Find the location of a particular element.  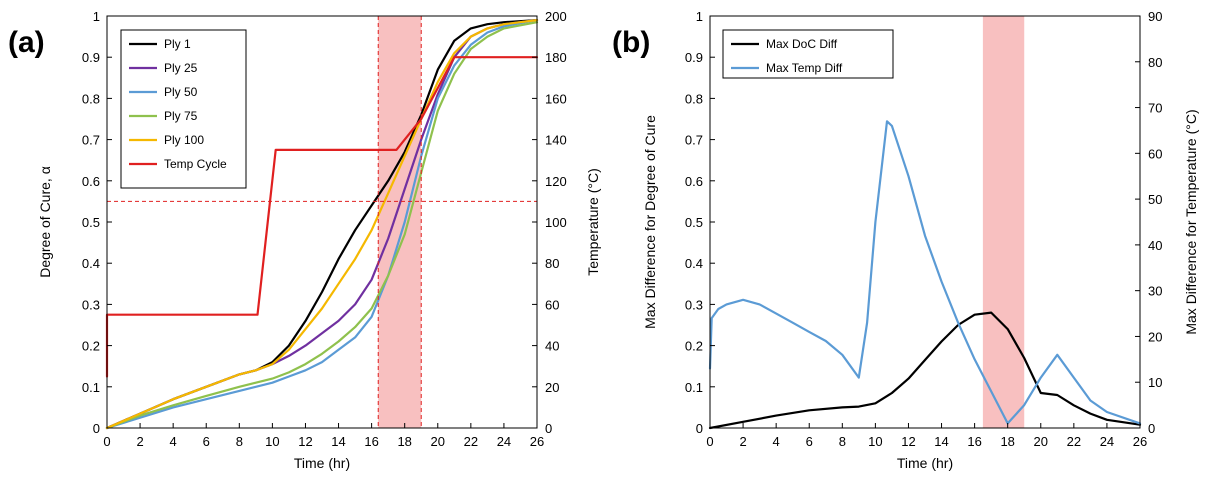

y2-tick-label: 50 is located at coordinates (1155, 199).